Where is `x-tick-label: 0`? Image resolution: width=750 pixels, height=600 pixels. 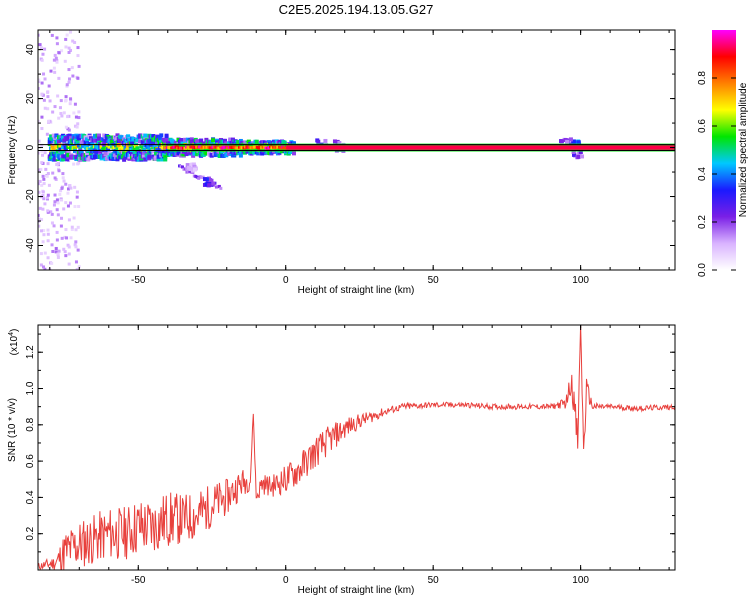
x-tick-label: 0 is located at coordinates (286, 580).